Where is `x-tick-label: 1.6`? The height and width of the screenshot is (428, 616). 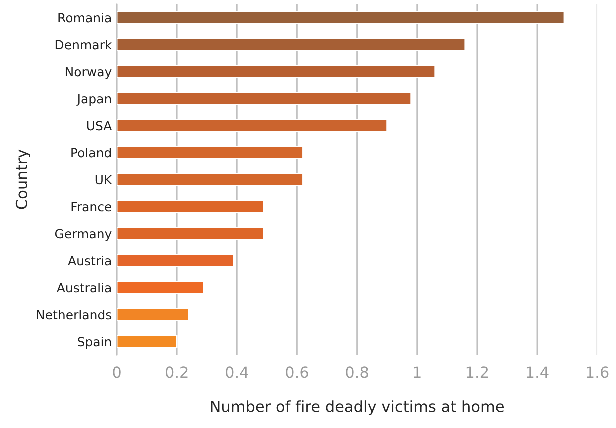
x-tick-label: 1.6 is located at coordinates (598, 372).